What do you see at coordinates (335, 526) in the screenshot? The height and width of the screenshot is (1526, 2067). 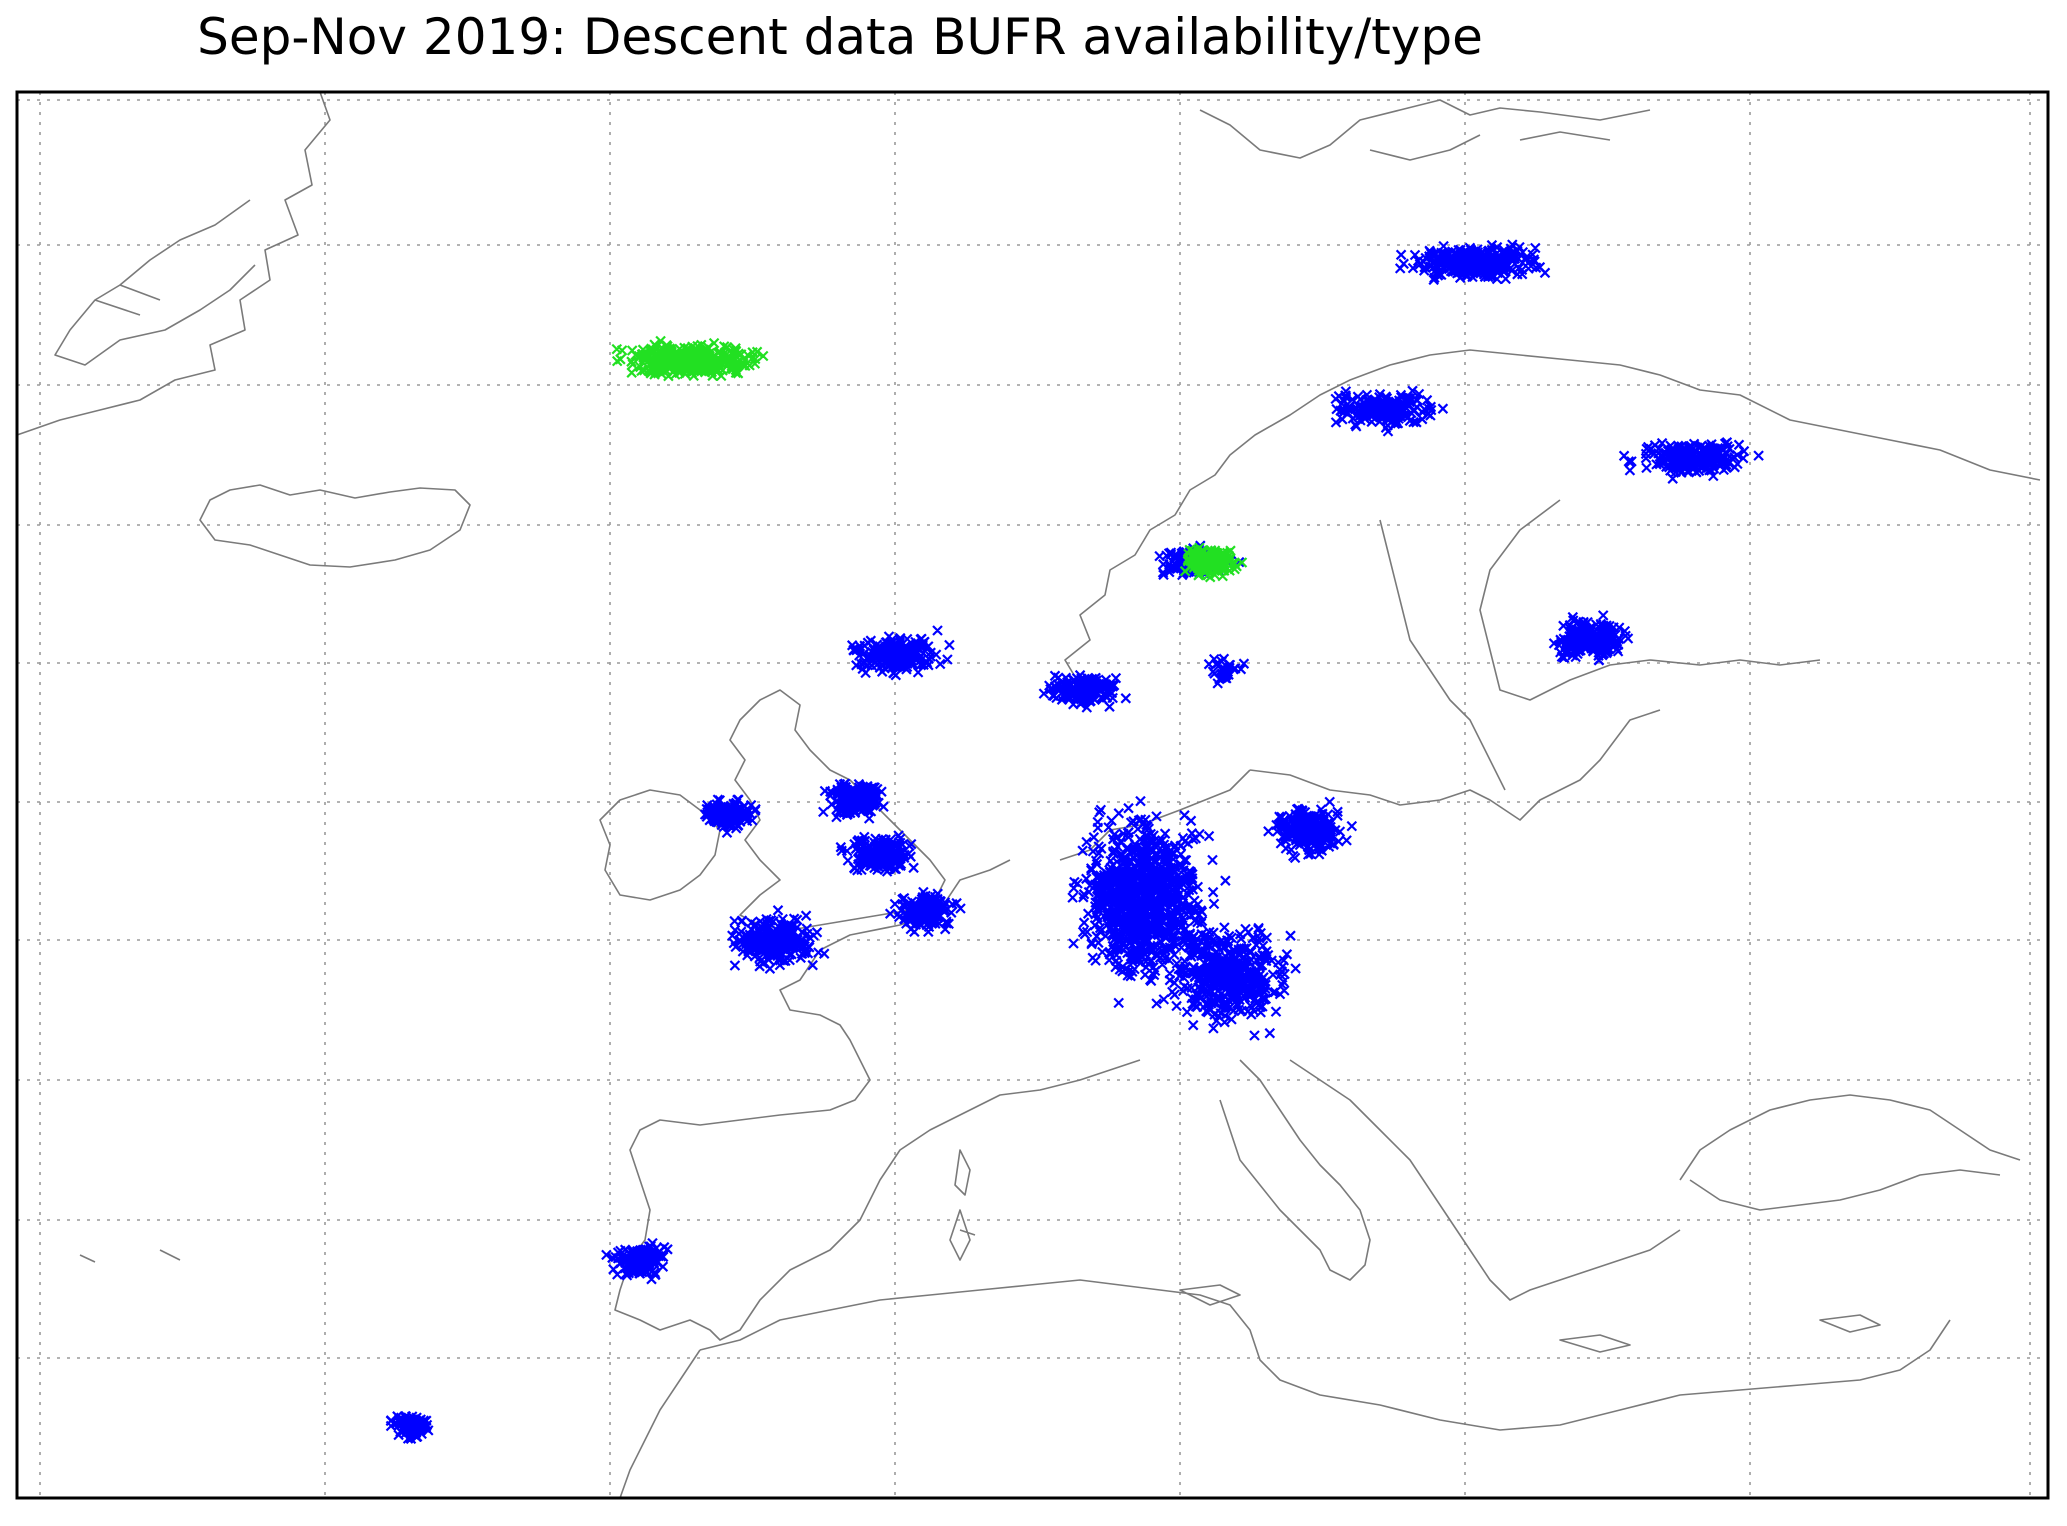 I see `iceland-coast` at bounding box center [335, 526].